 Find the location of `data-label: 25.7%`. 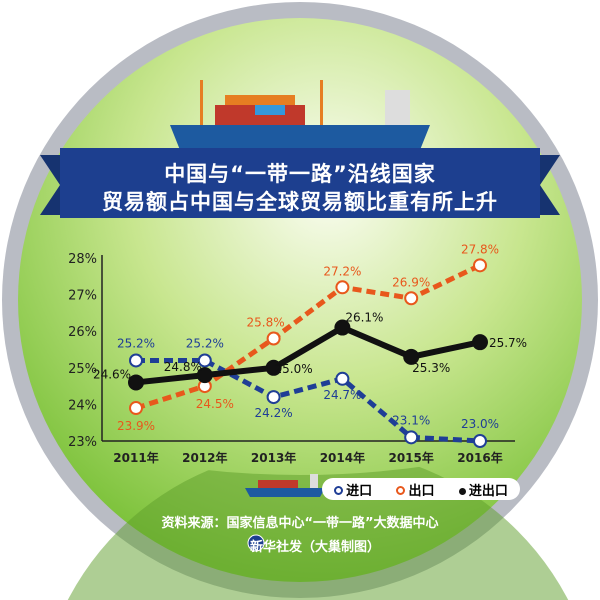

data-label: 25.7% is located at coordinates (508, 343).